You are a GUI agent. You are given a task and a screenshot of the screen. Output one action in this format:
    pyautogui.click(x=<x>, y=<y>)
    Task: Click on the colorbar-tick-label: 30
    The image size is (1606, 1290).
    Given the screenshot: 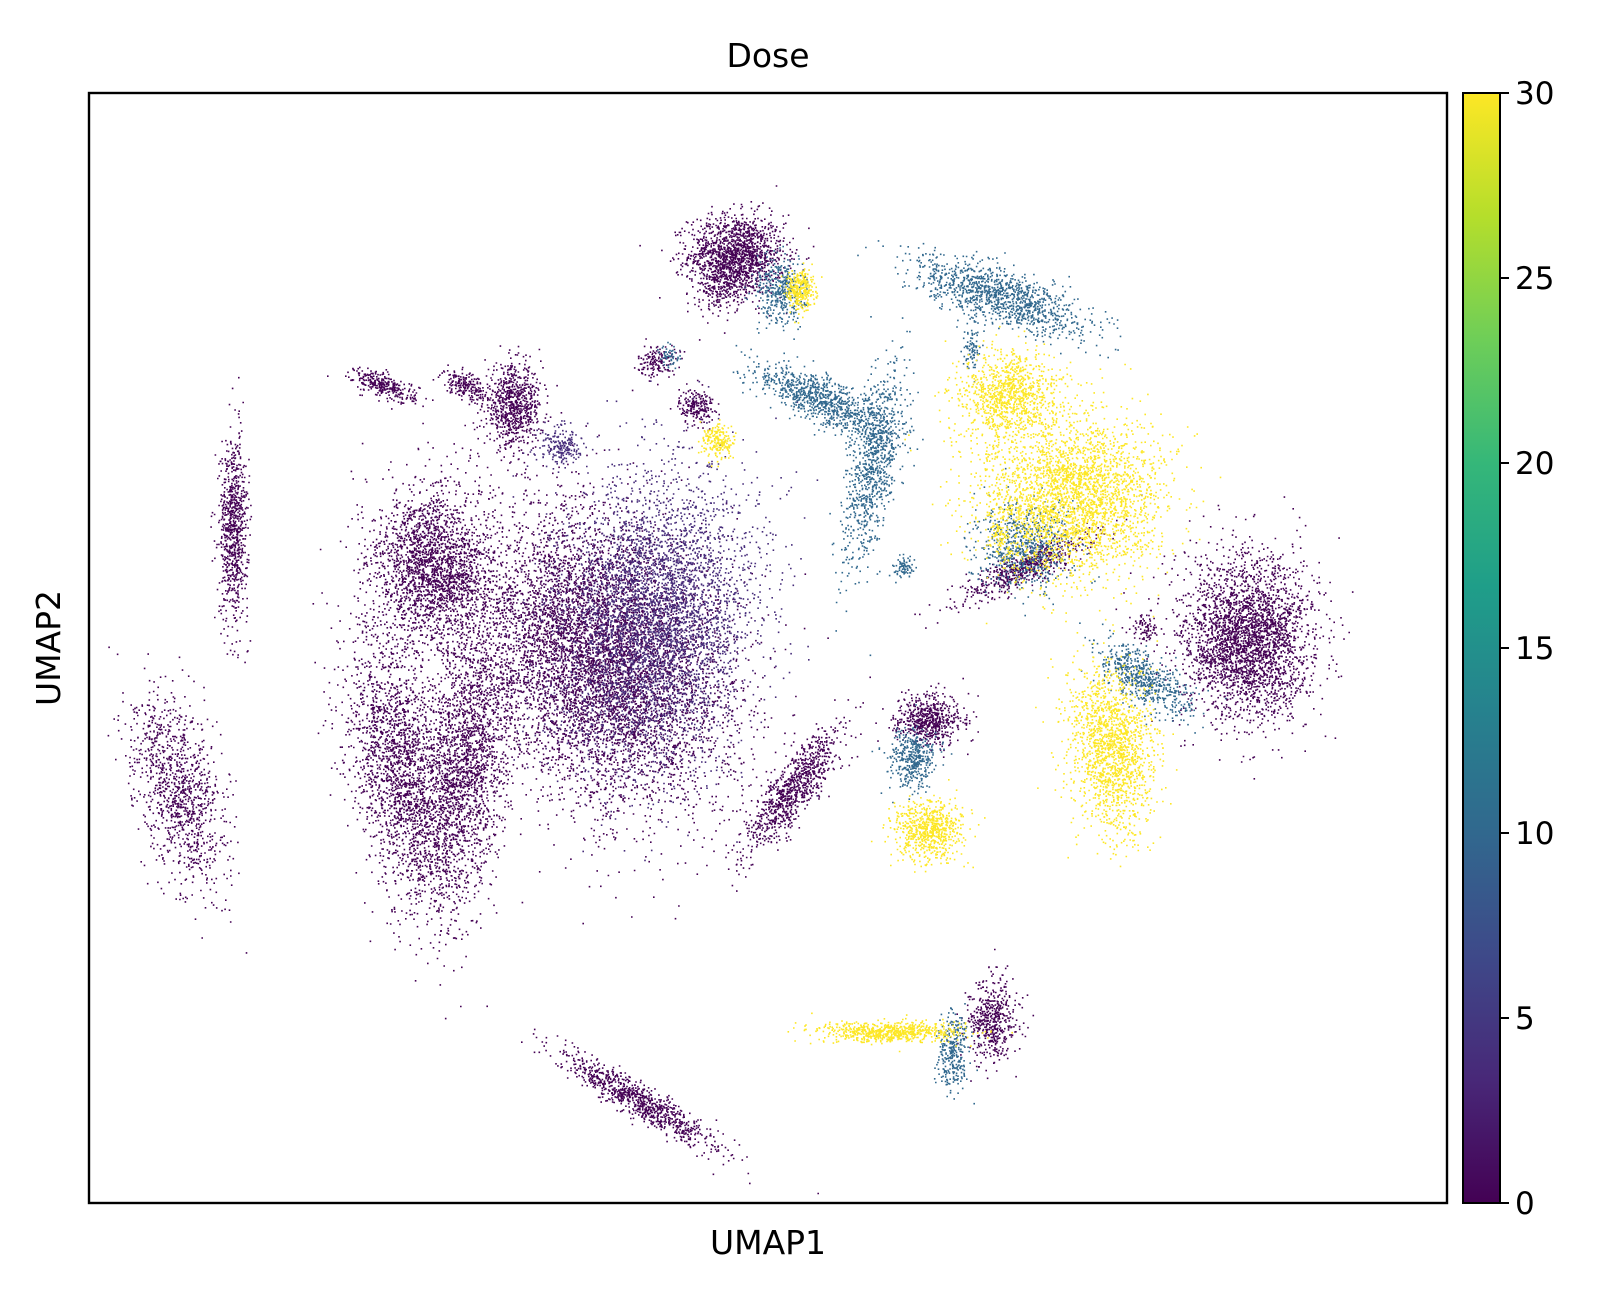 What is the action you would take?
    pyautogui.click(x=1534, y=94)
    